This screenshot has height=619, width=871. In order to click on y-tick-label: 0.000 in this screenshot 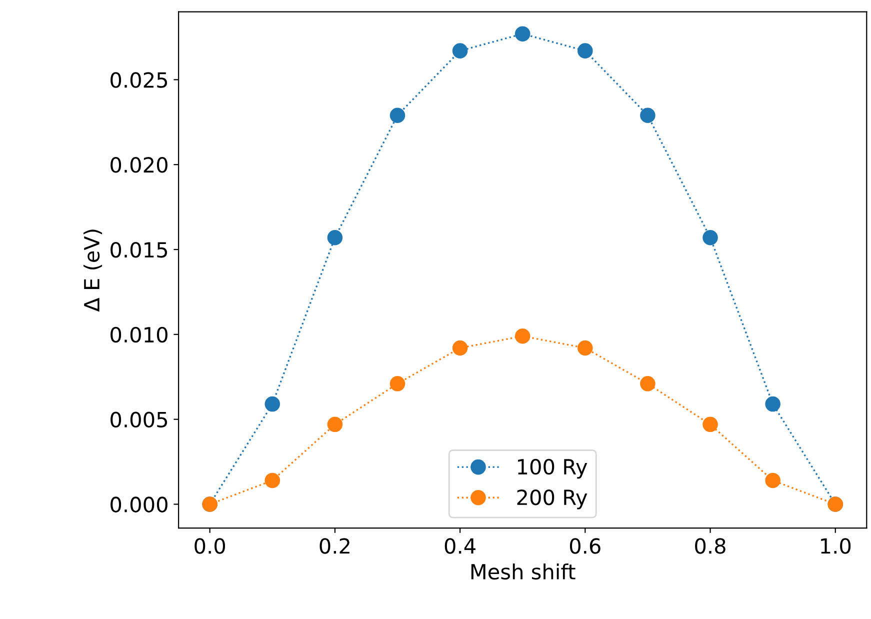, I will do `click(139, 504)`.